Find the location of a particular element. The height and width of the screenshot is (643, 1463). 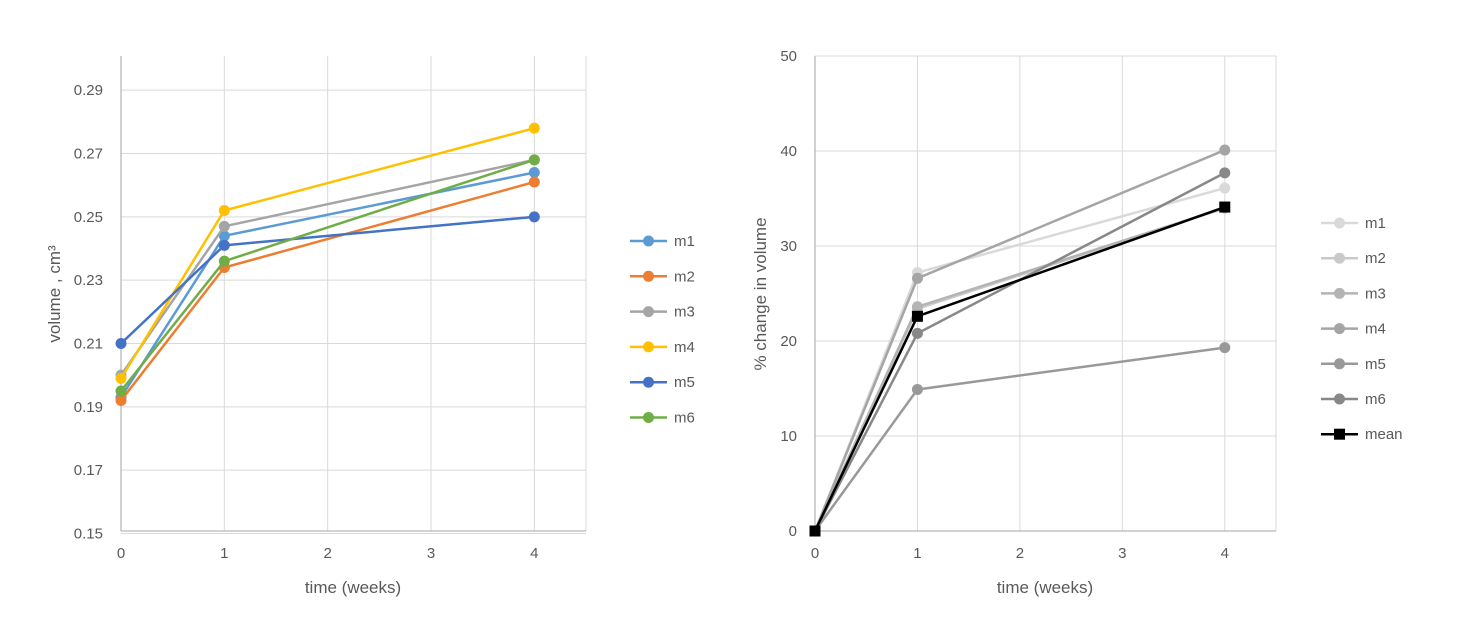

y-tick-label: 0.15 is located at coordinates (88, 534).